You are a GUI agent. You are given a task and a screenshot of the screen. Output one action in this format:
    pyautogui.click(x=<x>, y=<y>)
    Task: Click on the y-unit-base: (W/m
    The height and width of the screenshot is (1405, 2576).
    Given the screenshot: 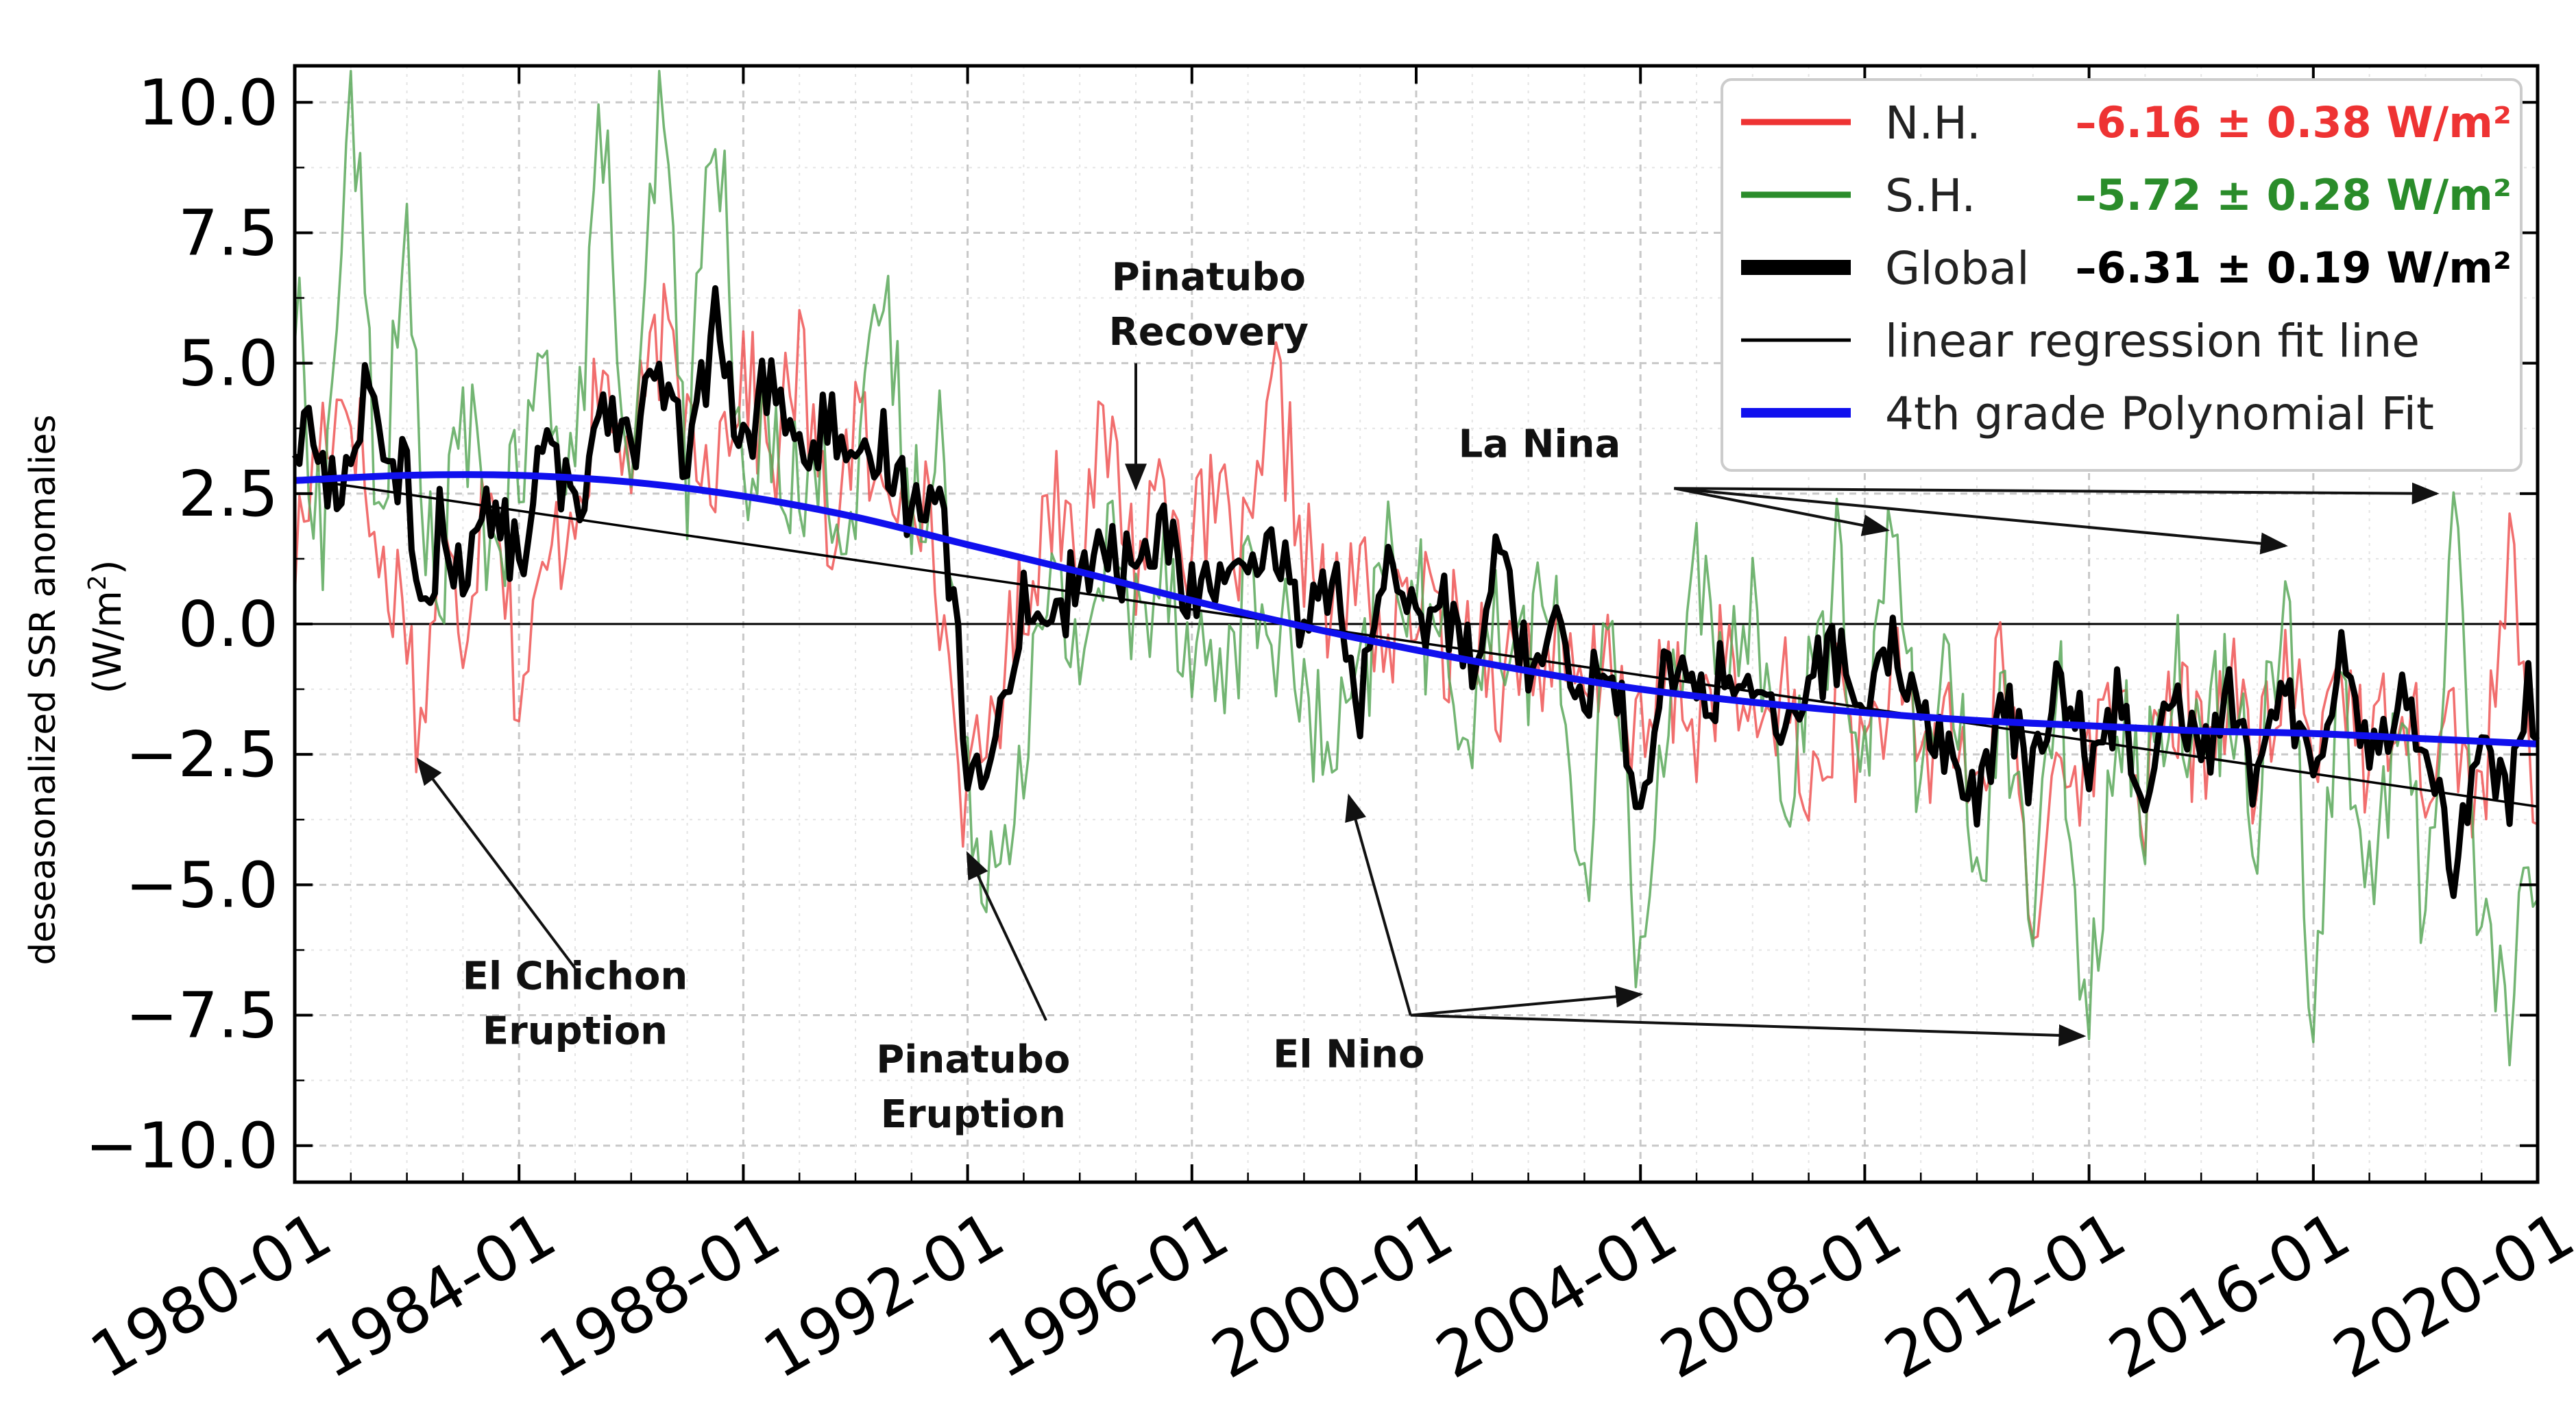 What is the action you would take?
    pyautogui.click(x=108, y=642)
    